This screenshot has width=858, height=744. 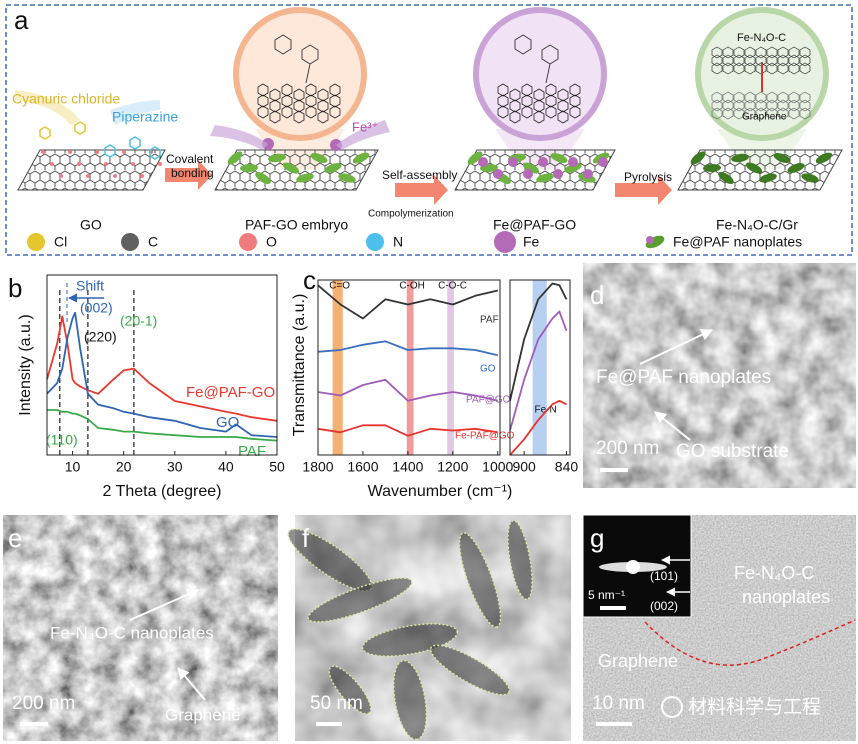 I want to click on linker, so click(x=296, y=59).